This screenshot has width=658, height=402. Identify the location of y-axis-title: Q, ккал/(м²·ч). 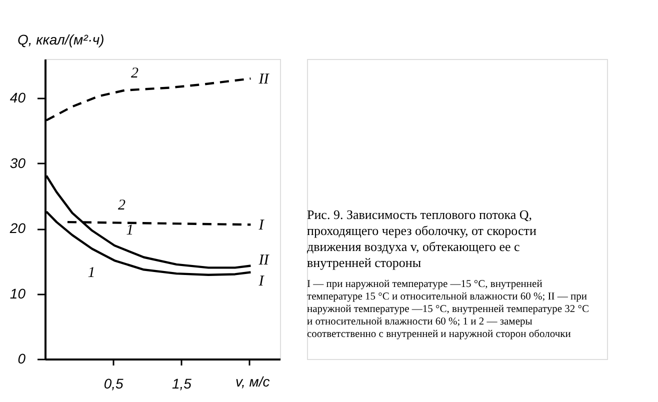
(61, 40).